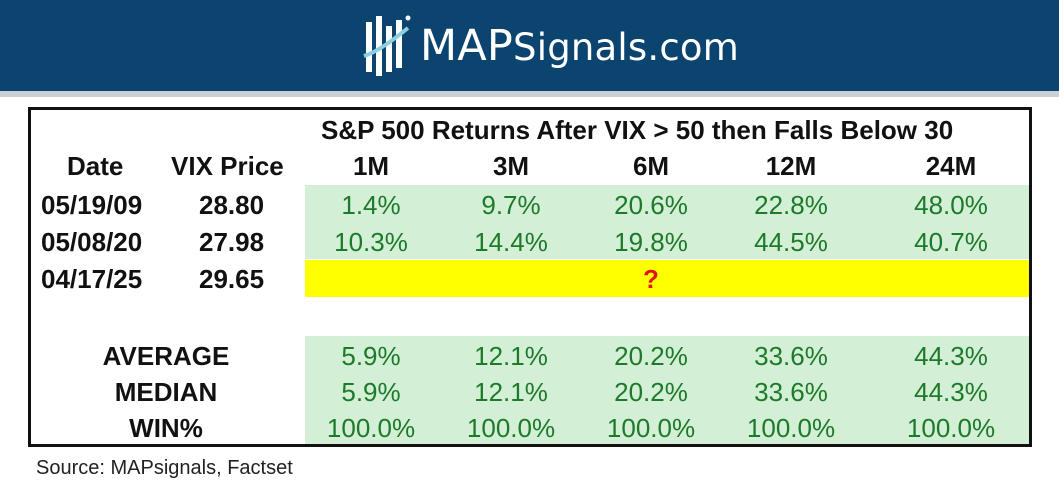 This screenshot has width=1059, height=486. What do you see at coordinates (511, 205) in the screenshot?
I see `return-cell: 9.7%` at bounding box center [511, 205].